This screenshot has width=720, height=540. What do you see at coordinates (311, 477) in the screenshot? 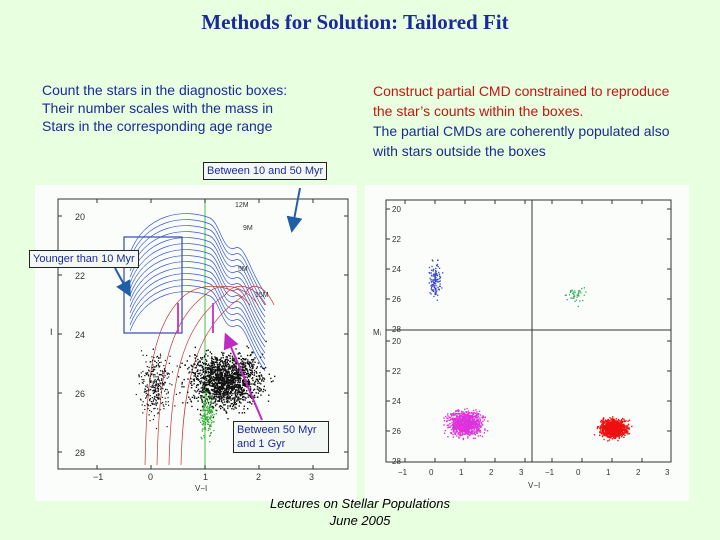
I see `left-x-tick-3: 3` at bounding box center [311, 477].